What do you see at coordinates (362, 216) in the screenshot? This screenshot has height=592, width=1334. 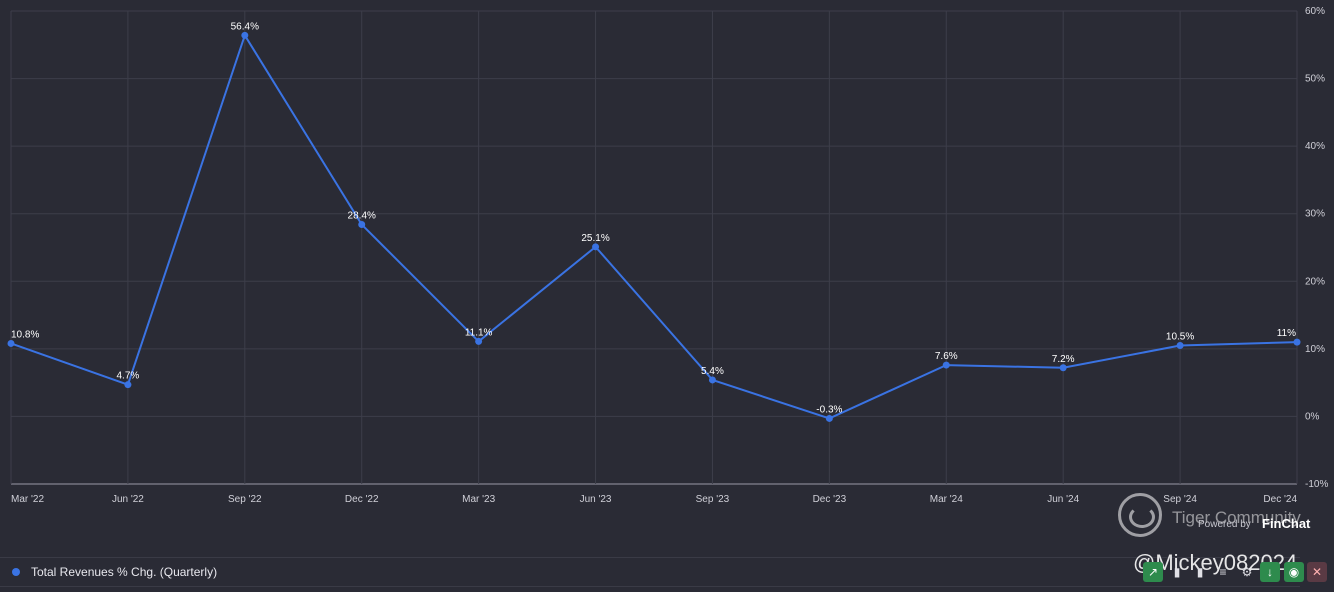 I see `data-label: 28.4%` at bounding box center [362, 216].